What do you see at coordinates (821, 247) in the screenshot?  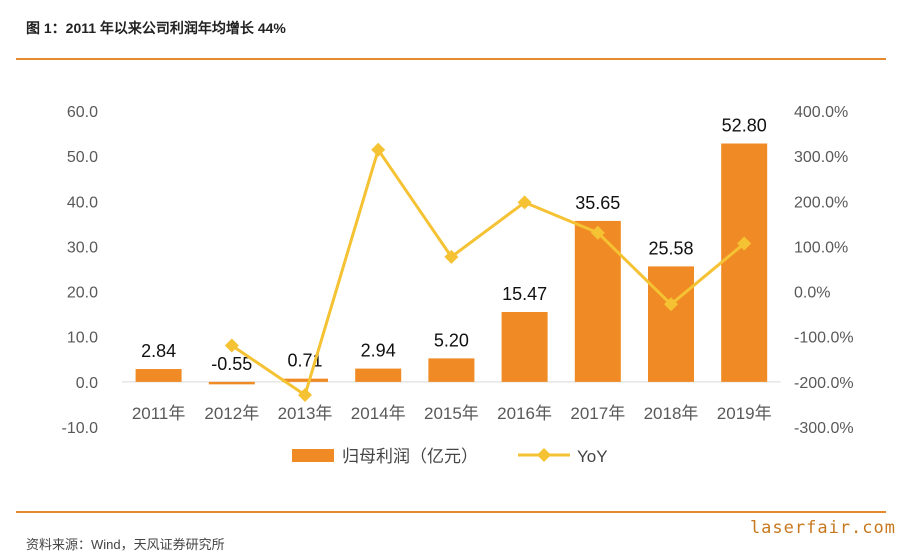 I see `y-right-tick-label: 100.0%` at bounding box center [821, 247].